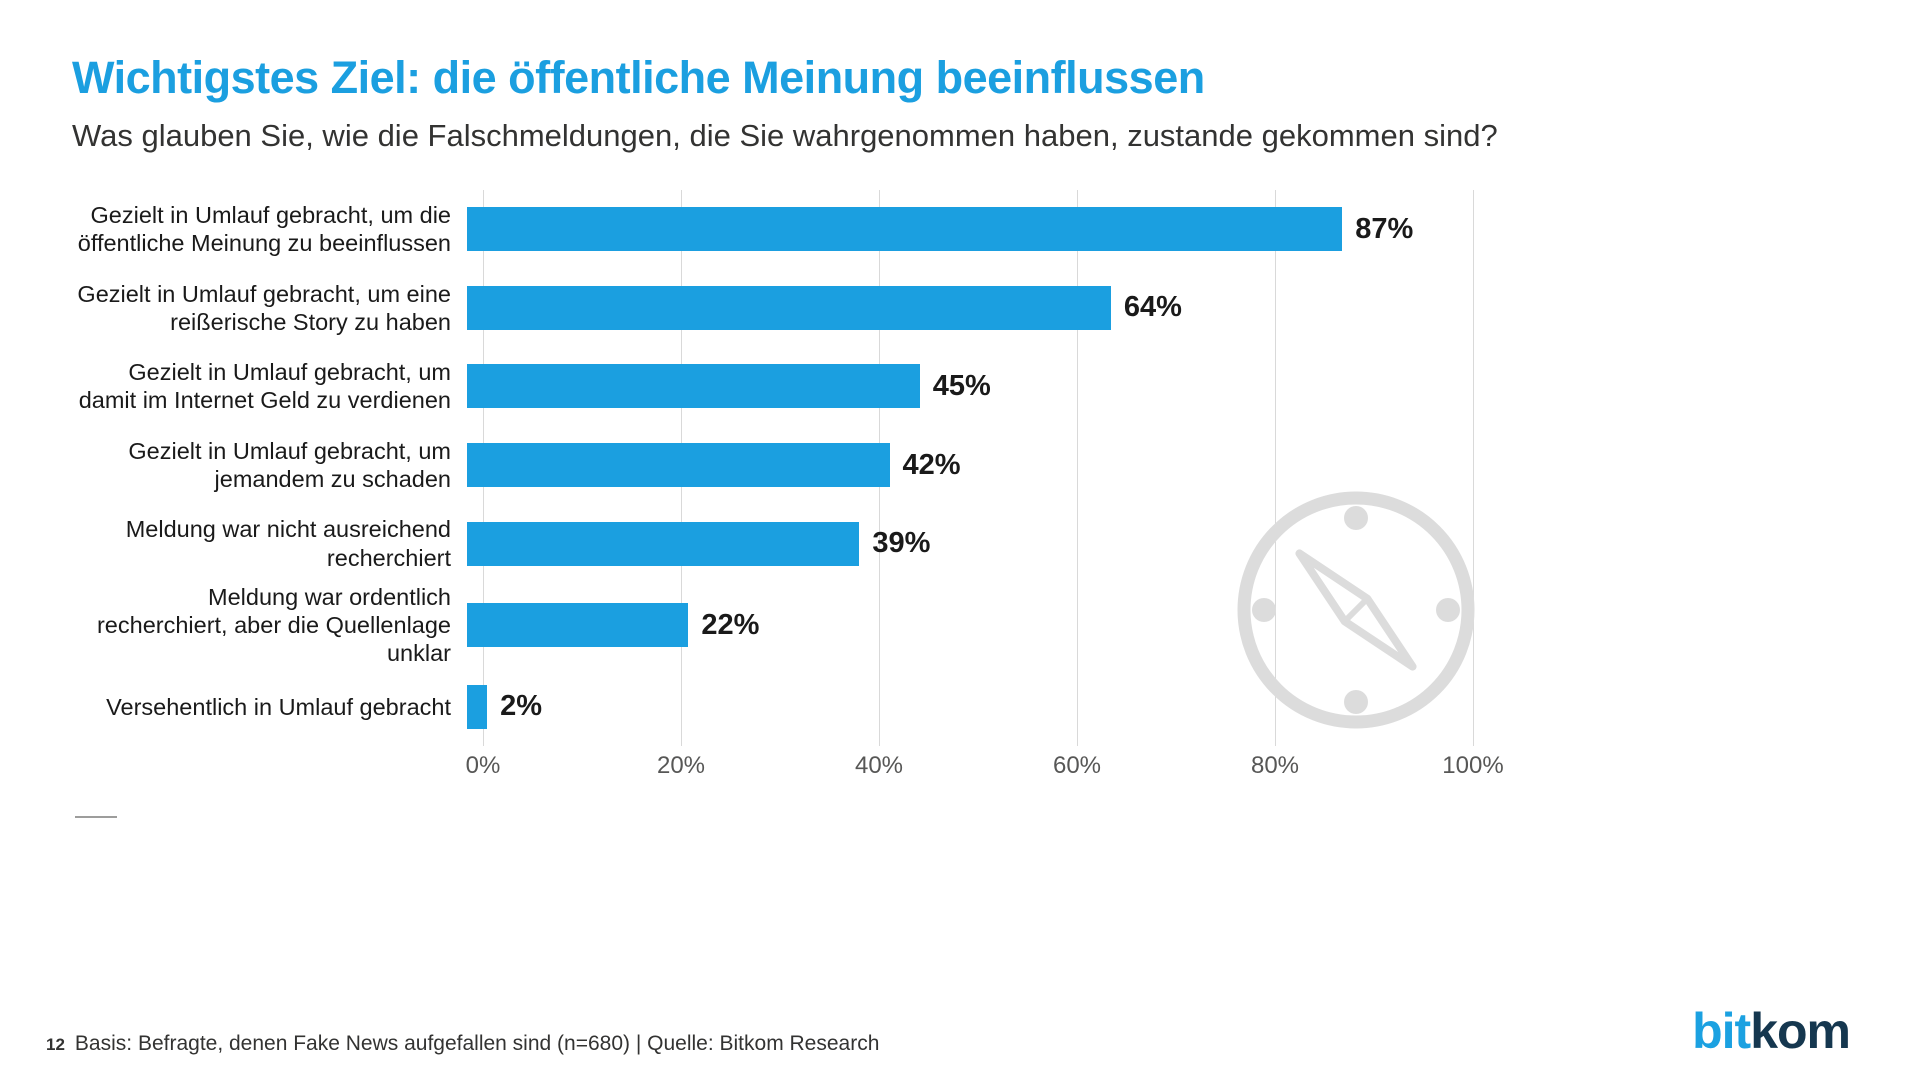  I want to click on bar-value-label: 87%, so click(1384, 228).